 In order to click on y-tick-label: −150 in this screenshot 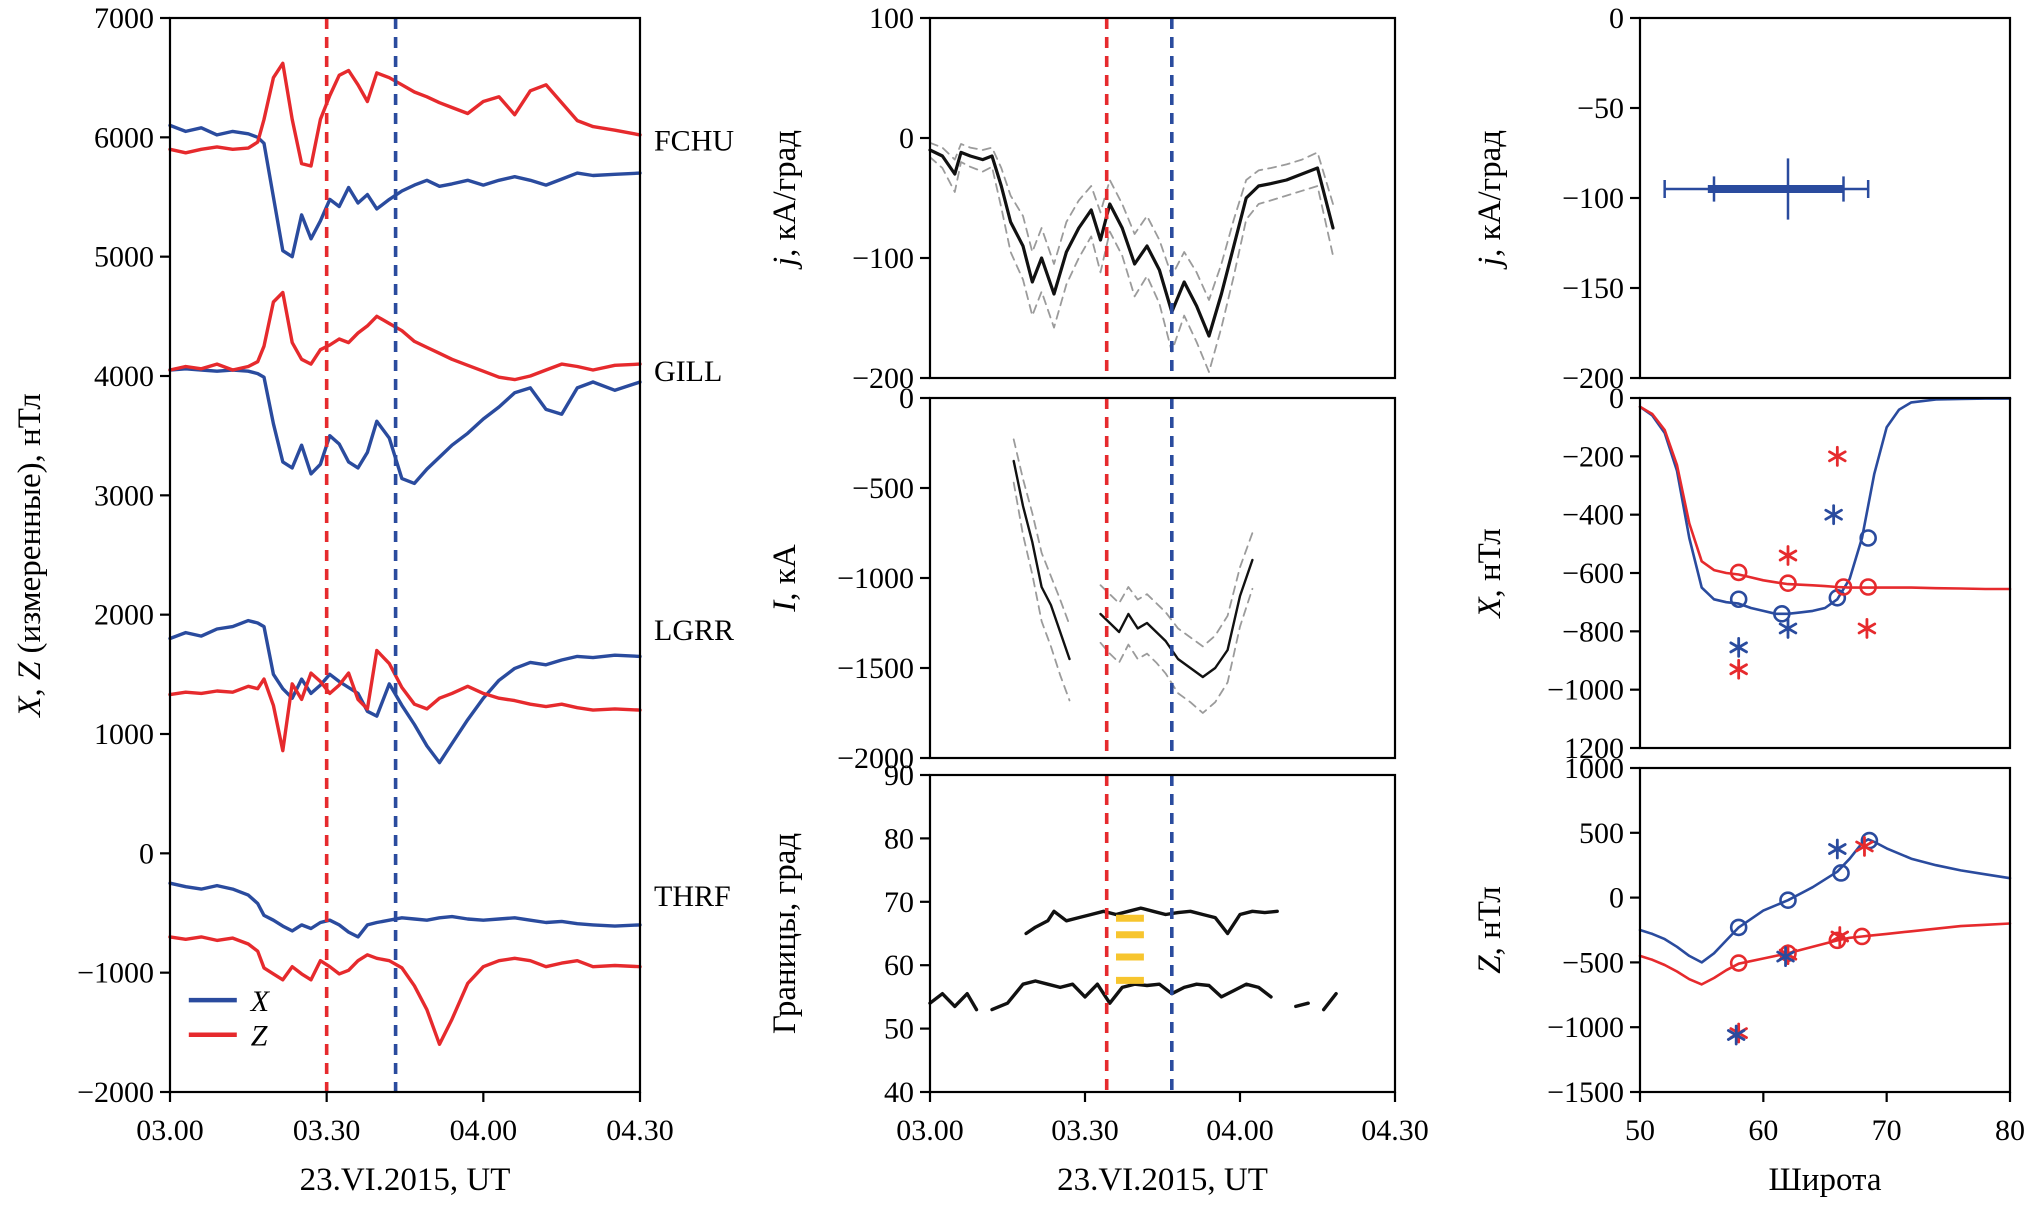, I will do `click(1593, 288)`.